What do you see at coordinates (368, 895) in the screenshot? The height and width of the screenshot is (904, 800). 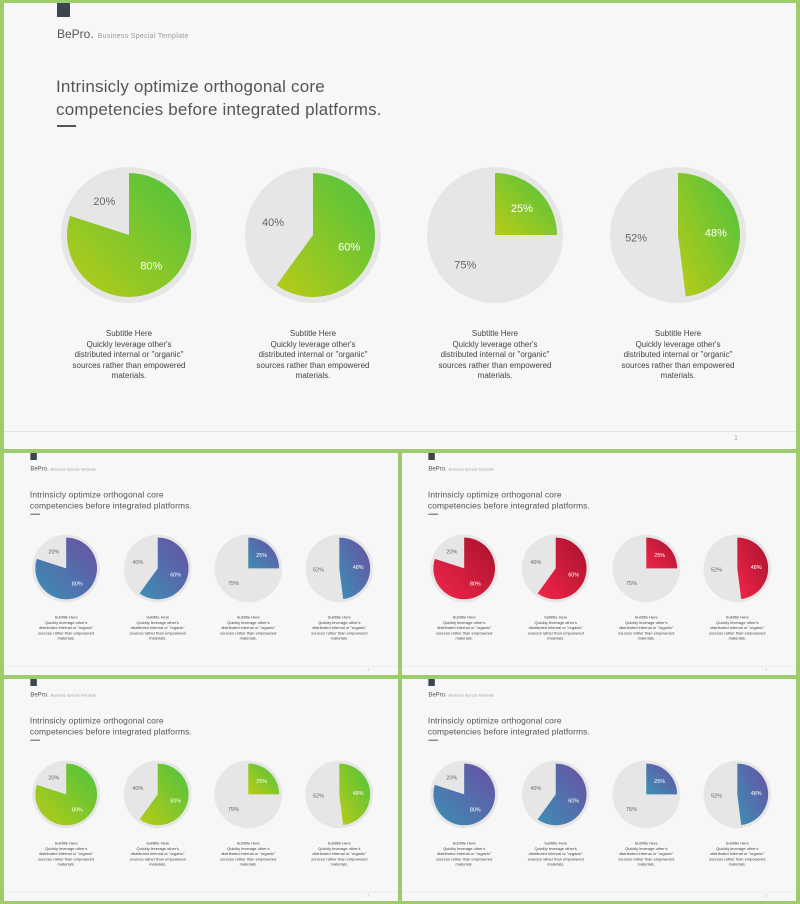 I see `page-number: 1` at bounding box center [368, 895].